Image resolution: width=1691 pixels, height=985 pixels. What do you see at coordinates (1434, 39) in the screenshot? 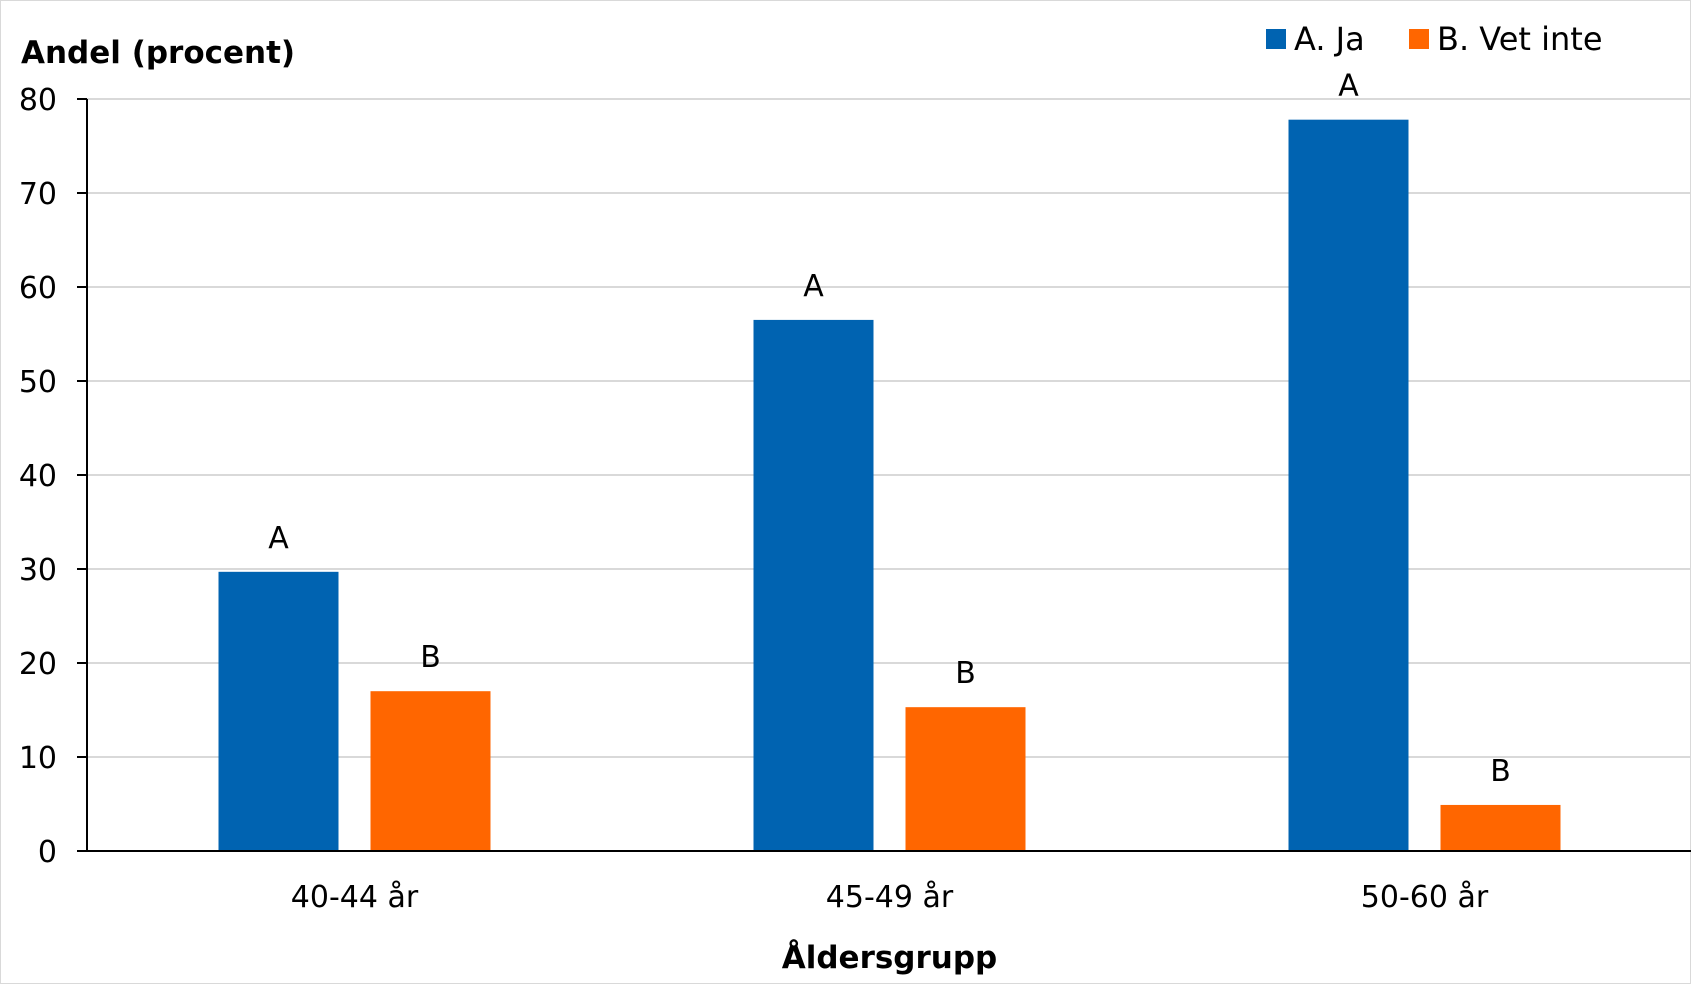
I see `legend: A. Ja B. Vet inte` at bounding box center [1434, 39].